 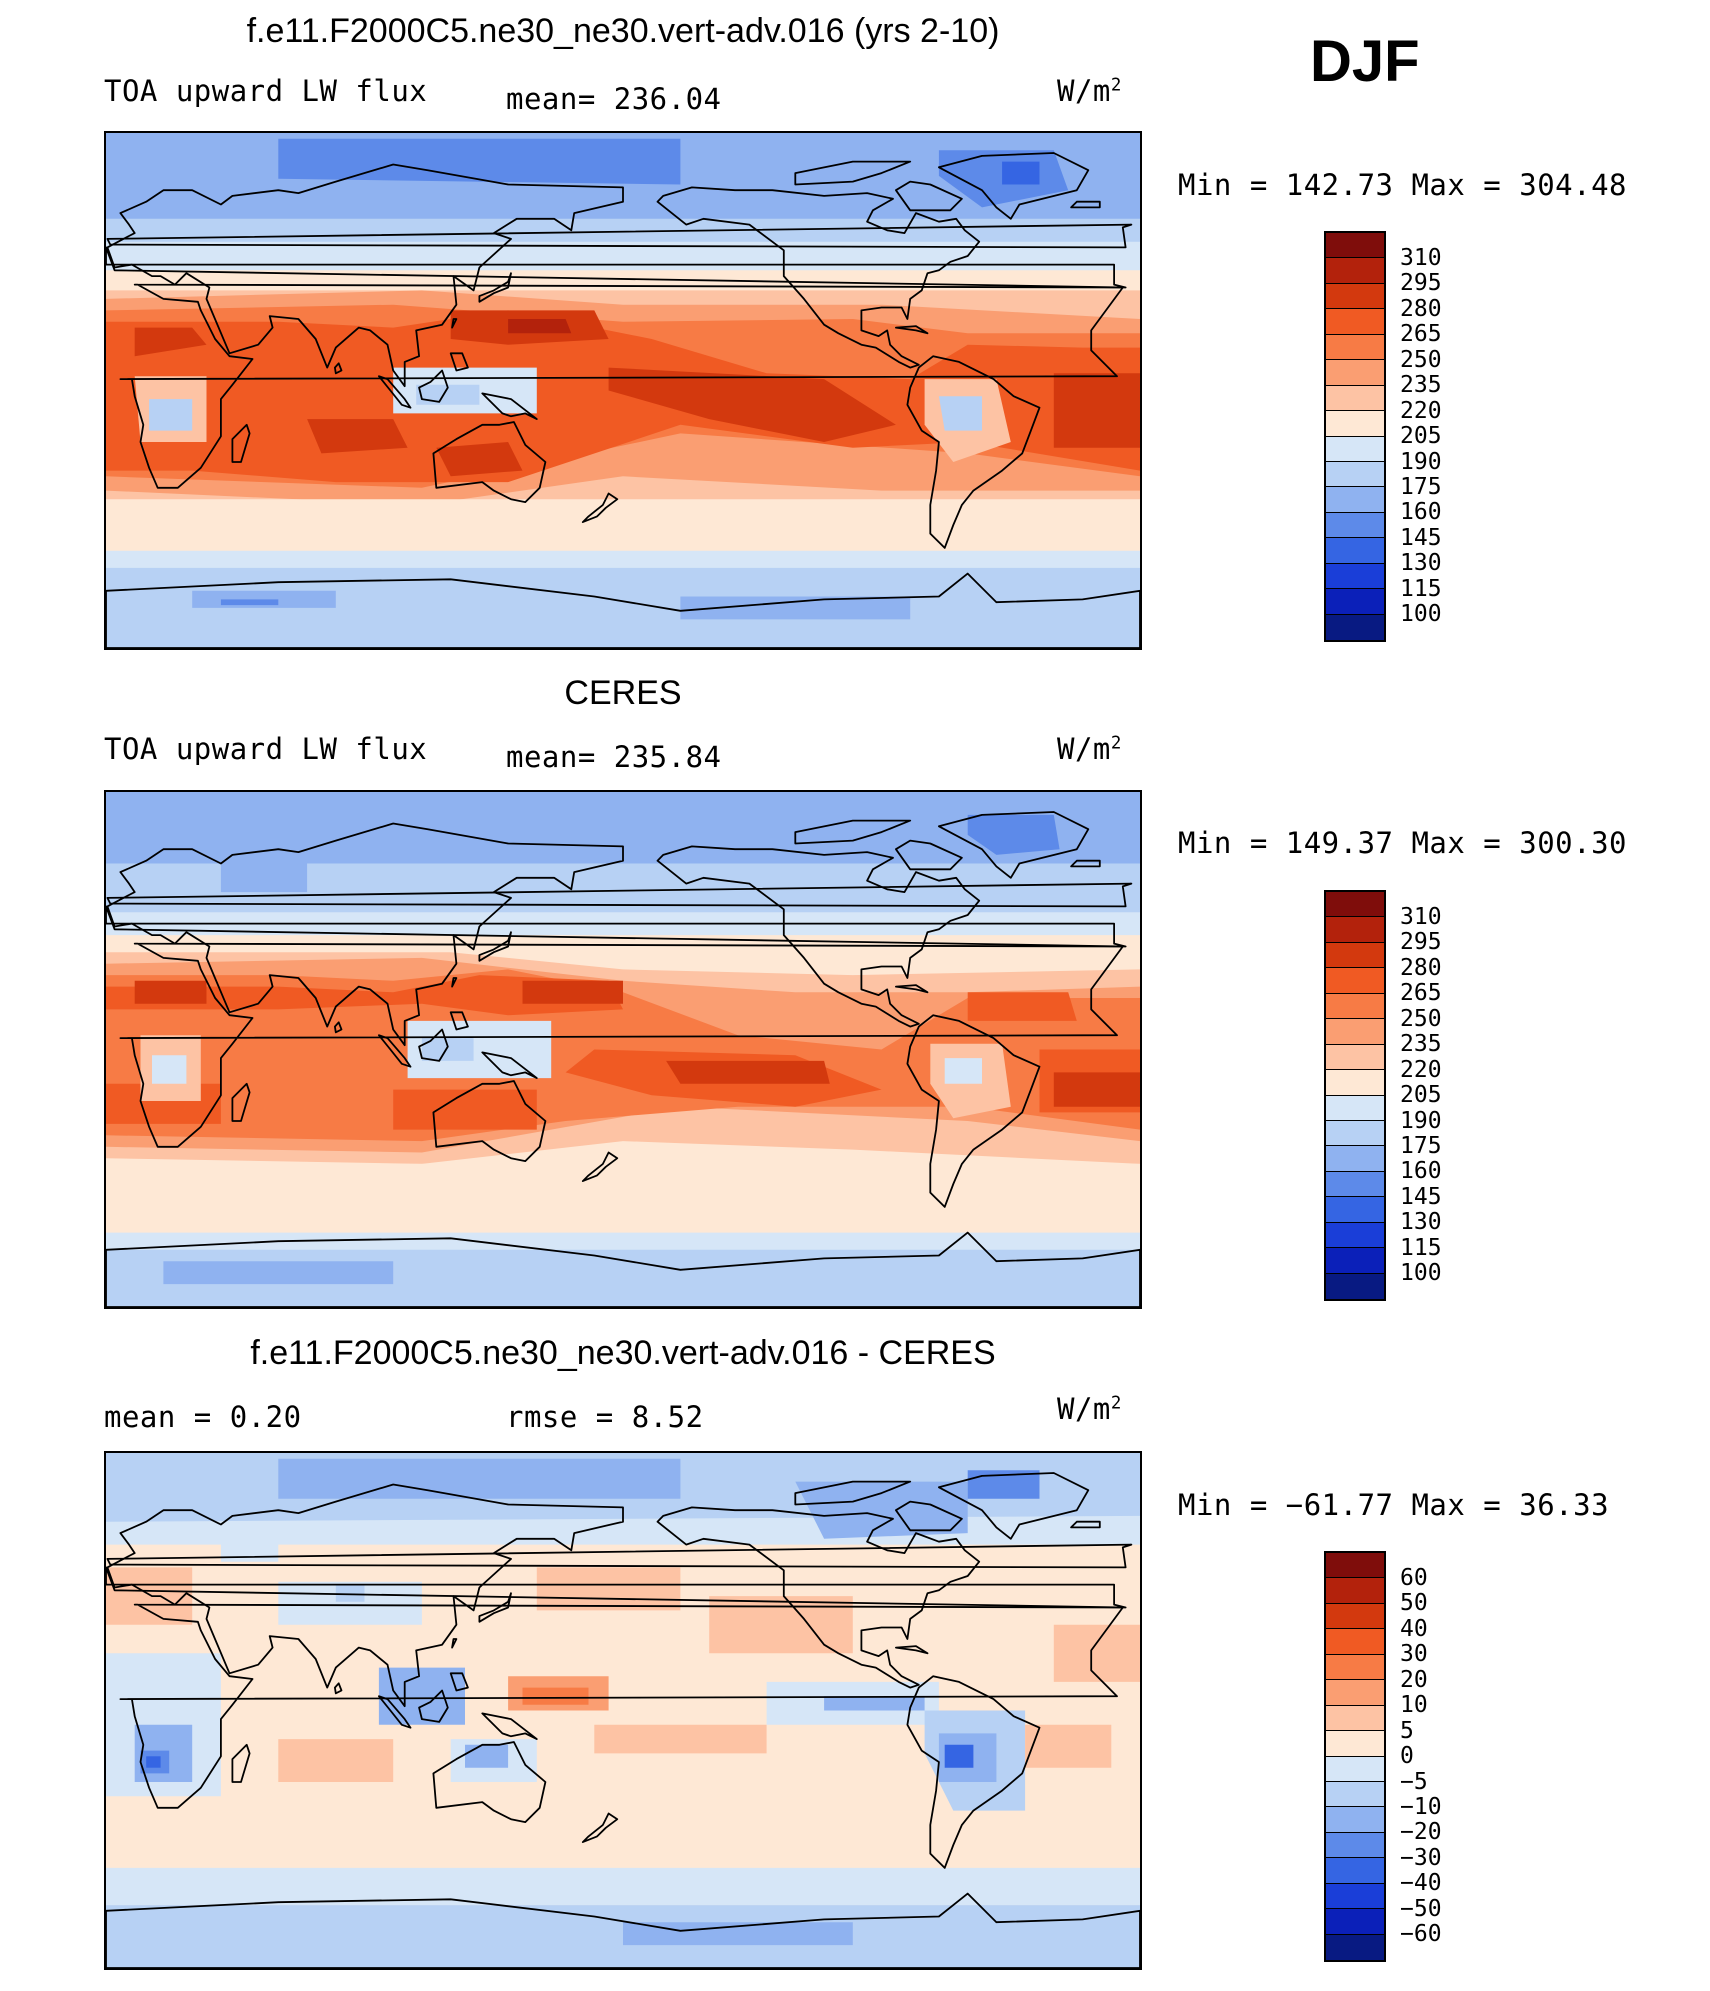 I want to click on panel-3-mean-label: mean = 0.20, so click(x=203, y=1417).